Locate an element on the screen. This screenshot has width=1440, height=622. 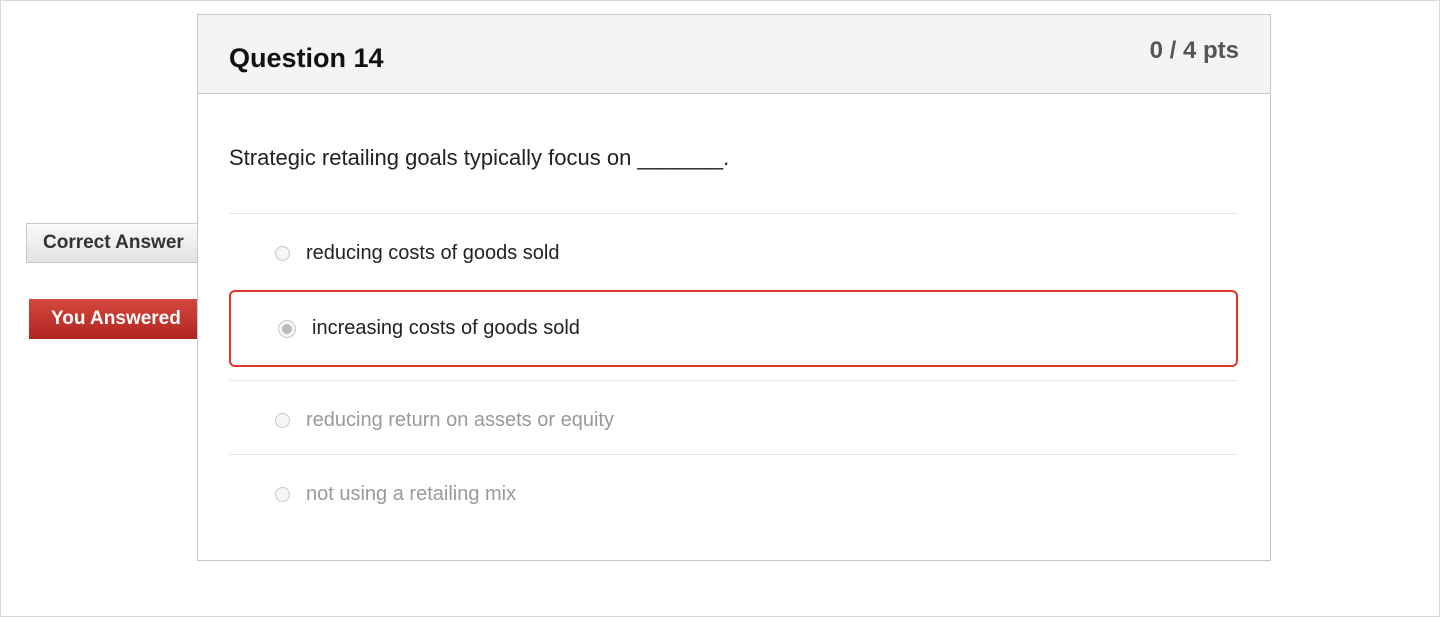
answer-label: reducing costs of goods sold is located at coordinates (433, 252).